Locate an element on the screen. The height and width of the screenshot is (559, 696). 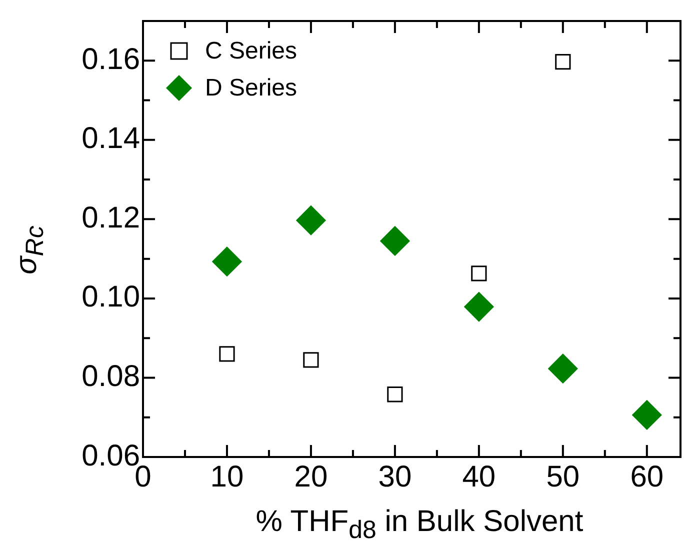
x-tick-label: 20 is located at coordinates (311, 477).